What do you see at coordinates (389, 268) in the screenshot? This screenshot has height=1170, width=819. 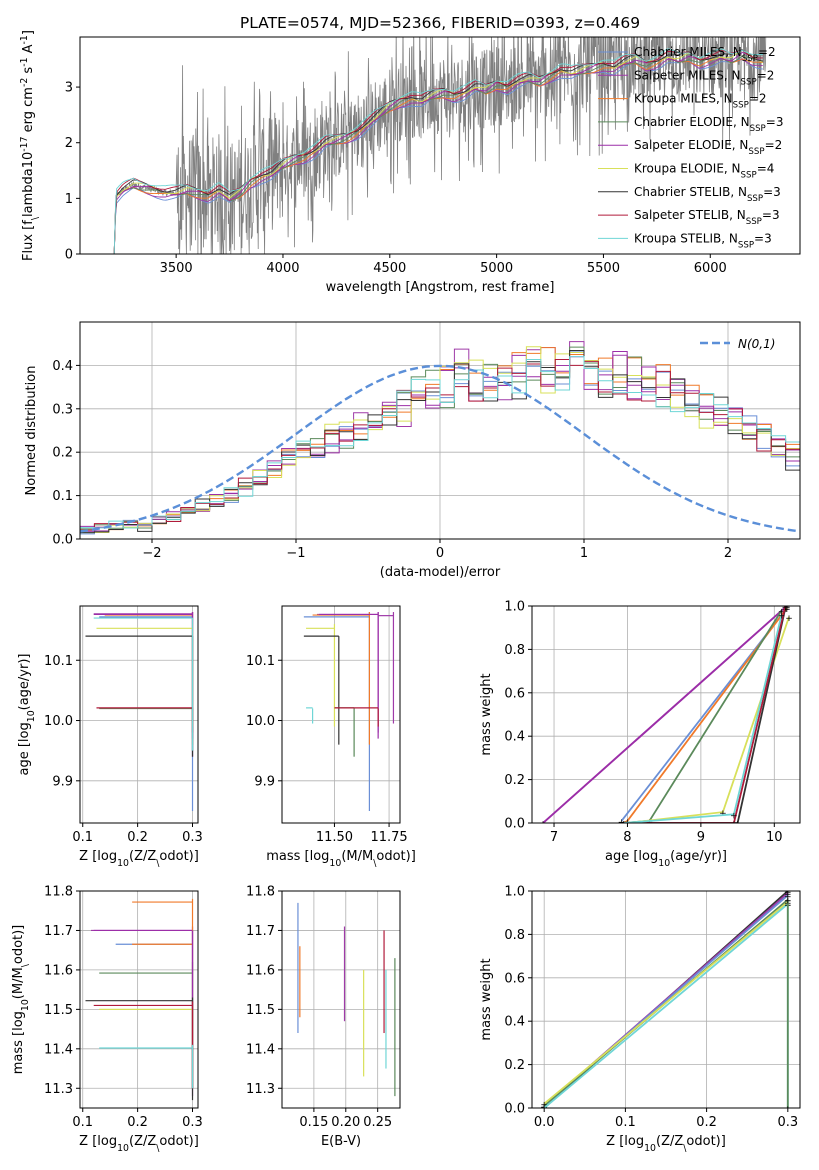 I see `x-tick-label: 4500` at bounding box center [389, 268].